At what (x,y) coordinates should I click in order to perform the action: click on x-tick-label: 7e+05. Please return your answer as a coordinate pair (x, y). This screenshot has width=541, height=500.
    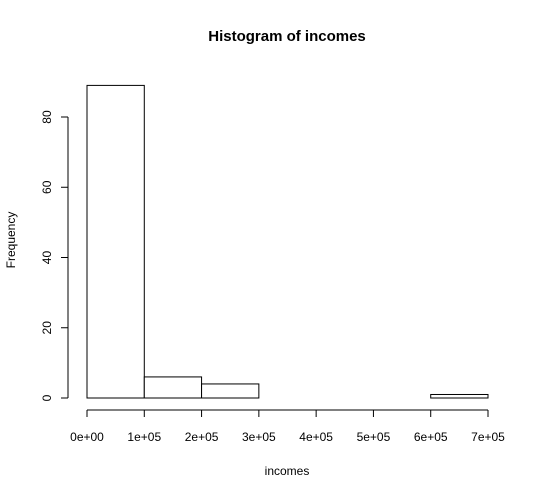
    Looking at the image, I should click on (488, 437).